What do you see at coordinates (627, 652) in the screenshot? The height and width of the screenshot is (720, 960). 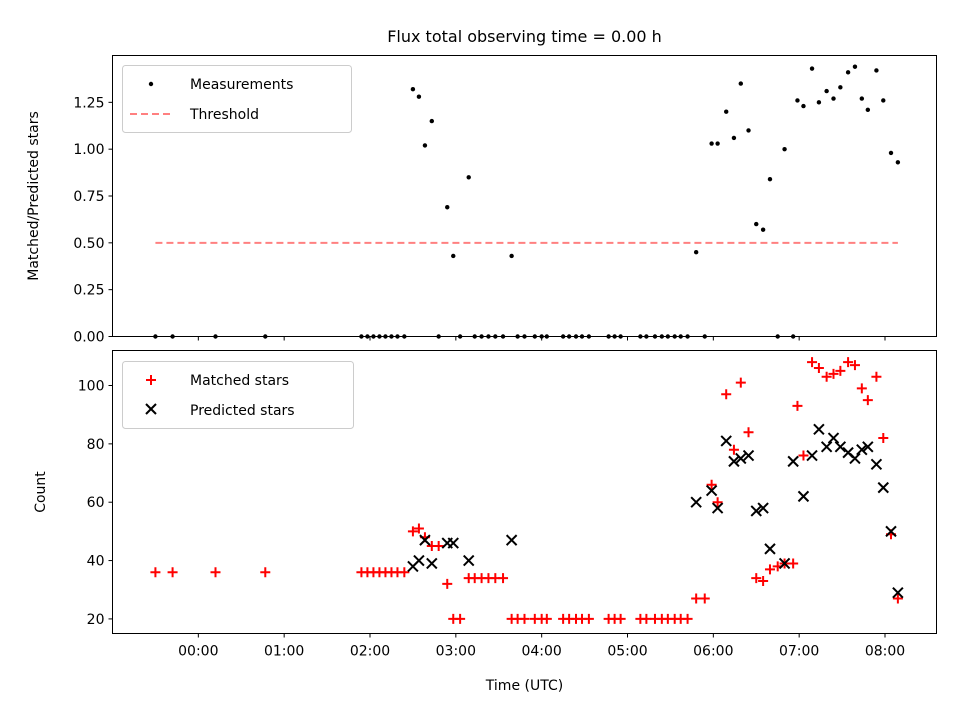 I see `x-tick-label: 05:00` at bounding box center [627, 652].